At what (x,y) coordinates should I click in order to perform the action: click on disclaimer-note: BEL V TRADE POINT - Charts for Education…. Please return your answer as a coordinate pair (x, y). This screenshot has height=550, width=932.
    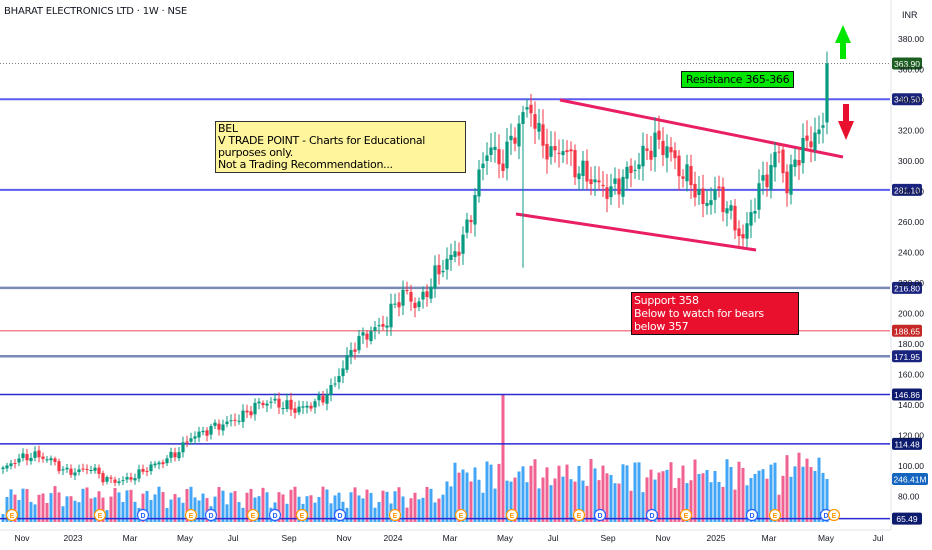
    Looking at the image, I should click on (340, 147).